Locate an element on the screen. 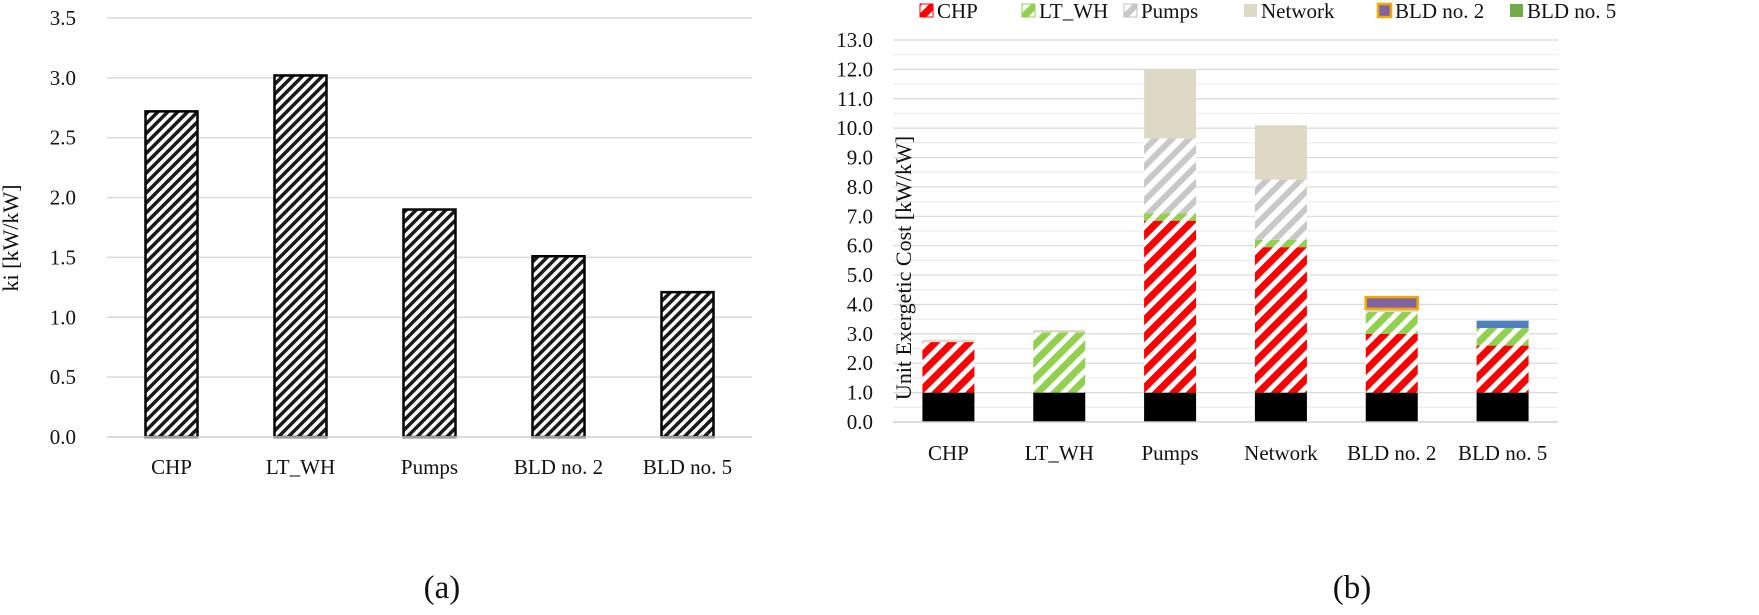 This screenshot has width=1759, height=615. y-tick-label: 12.0 is located at coordinates (854, 69).